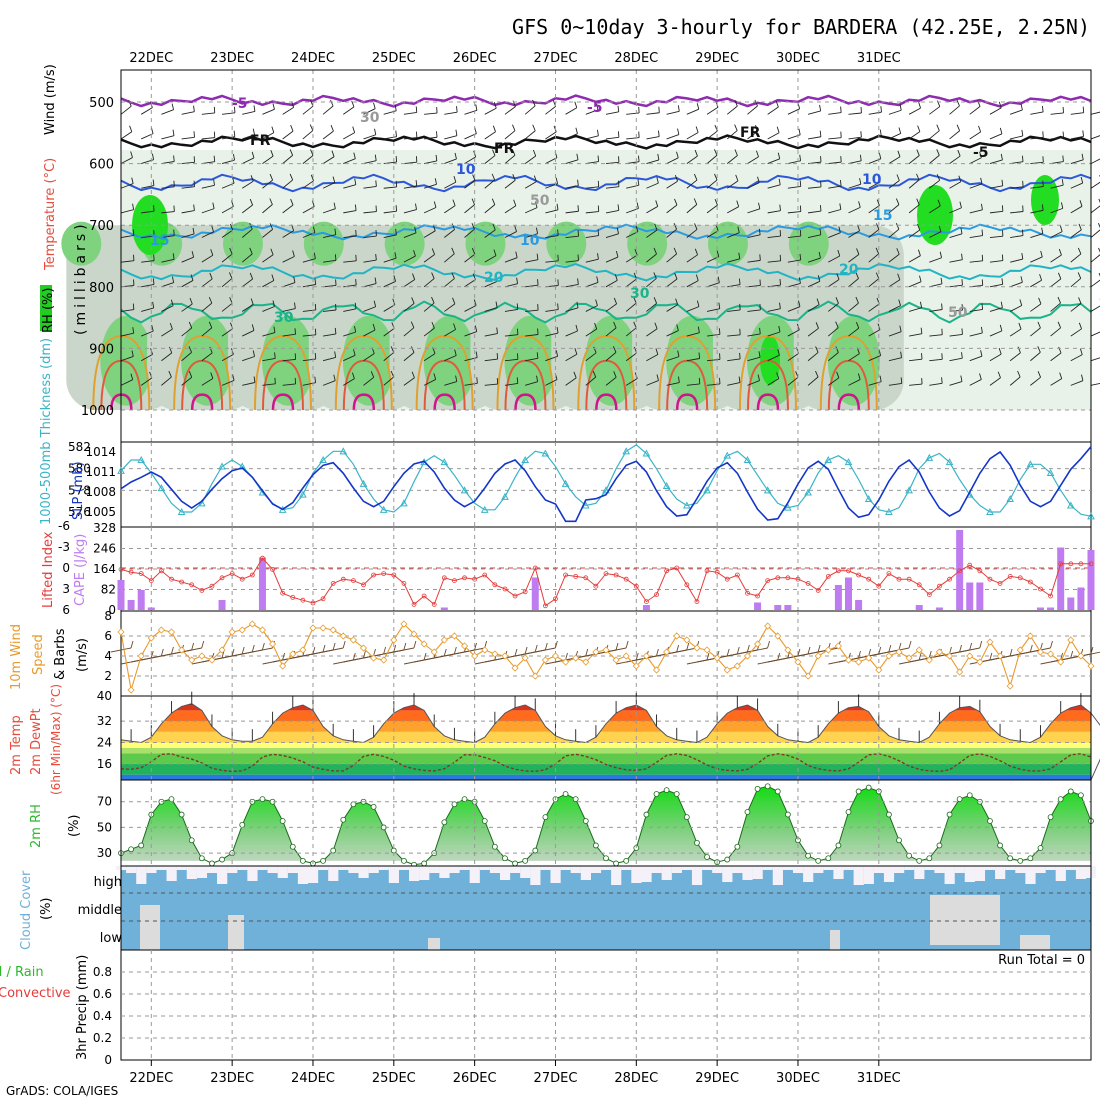  I want to click on run-total-label: Run Total = 0, so click(1041, 960).